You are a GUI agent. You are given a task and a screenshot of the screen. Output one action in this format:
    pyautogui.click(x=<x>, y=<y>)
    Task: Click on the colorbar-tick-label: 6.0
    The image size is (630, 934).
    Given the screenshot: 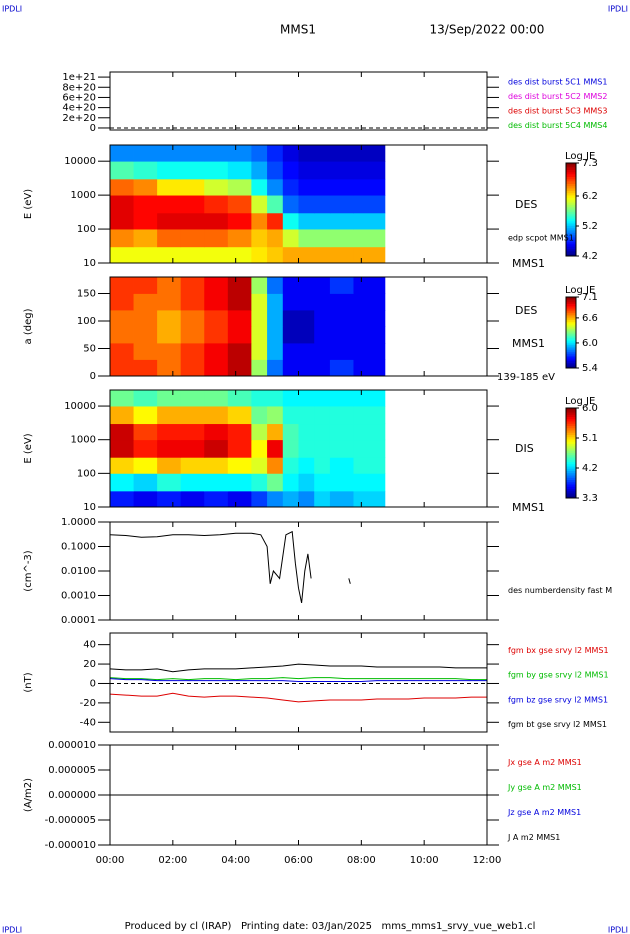 What is the action you would take?
    pyautogui.click(x=590, y=343)
    